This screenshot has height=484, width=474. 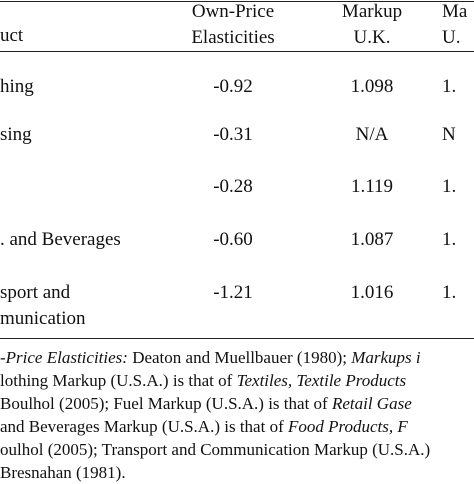 I want to click on note-text: Retail Gase, so click(x=371, y=403).